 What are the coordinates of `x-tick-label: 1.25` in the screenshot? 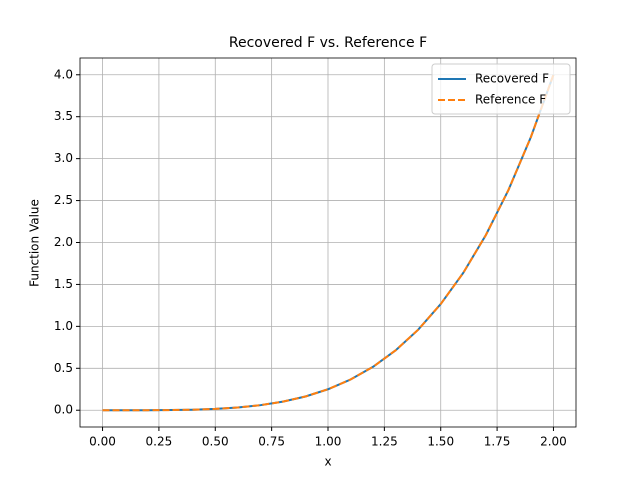 It's located at (384, 442).